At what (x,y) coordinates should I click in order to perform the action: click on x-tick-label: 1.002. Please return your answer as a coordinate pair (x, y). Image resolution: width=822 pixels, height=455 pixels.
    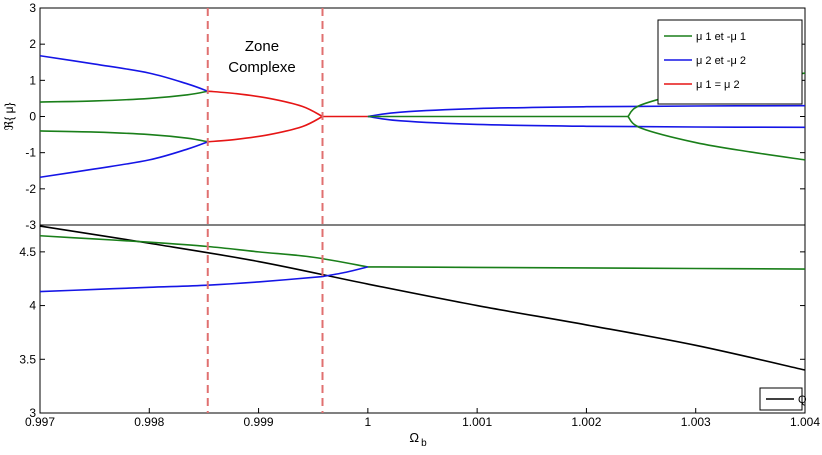
    Looking at the image, I should click on (586, 422).